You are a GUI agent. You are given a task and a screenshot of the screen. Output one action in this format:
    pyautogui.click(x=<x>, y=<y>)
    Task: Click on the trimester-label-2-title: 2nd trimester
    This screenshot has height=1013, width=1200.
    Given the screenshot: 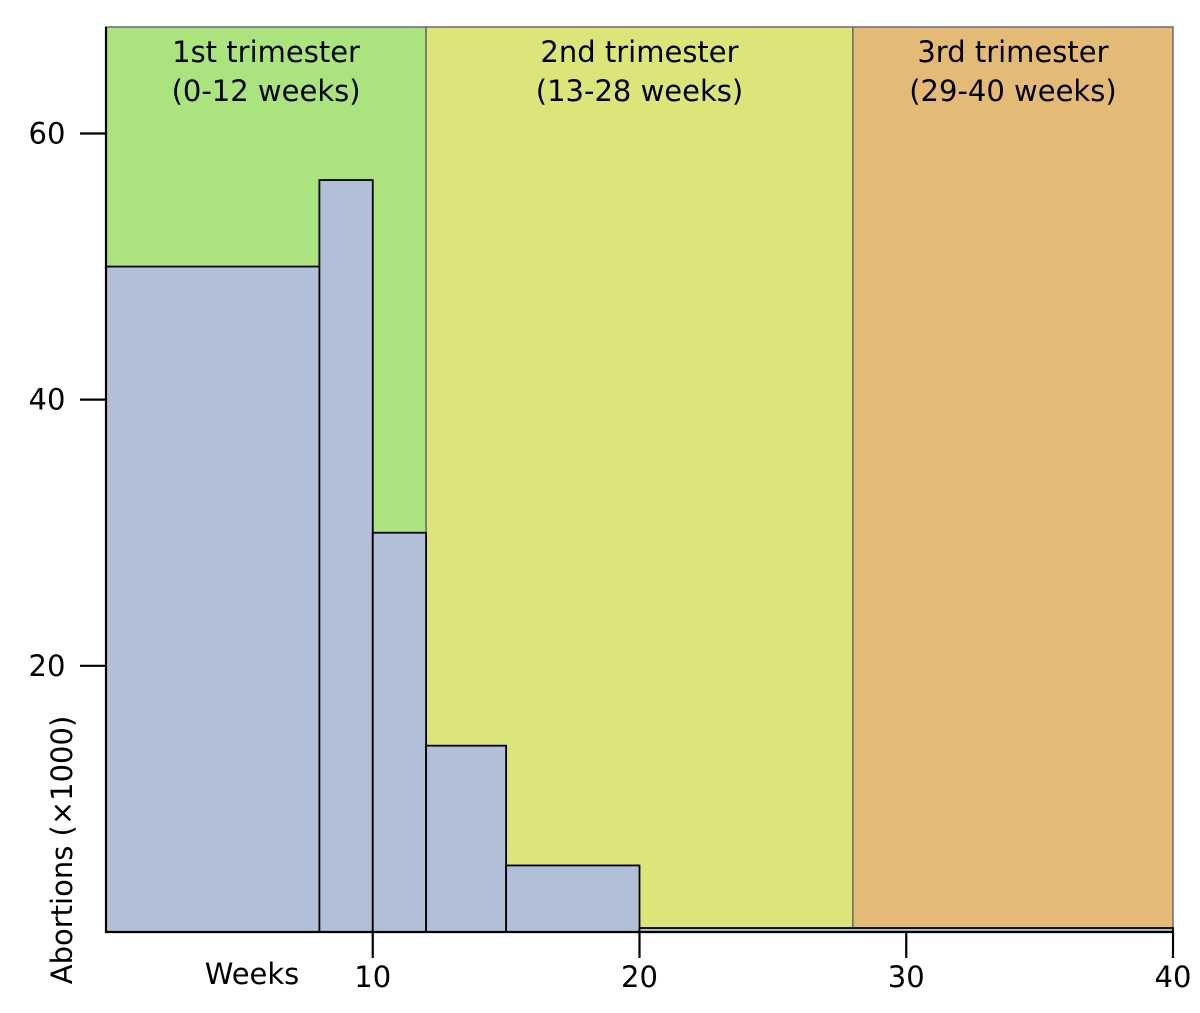 What is the action you would take?
    pyautogui.click(x=639, y=52)
    